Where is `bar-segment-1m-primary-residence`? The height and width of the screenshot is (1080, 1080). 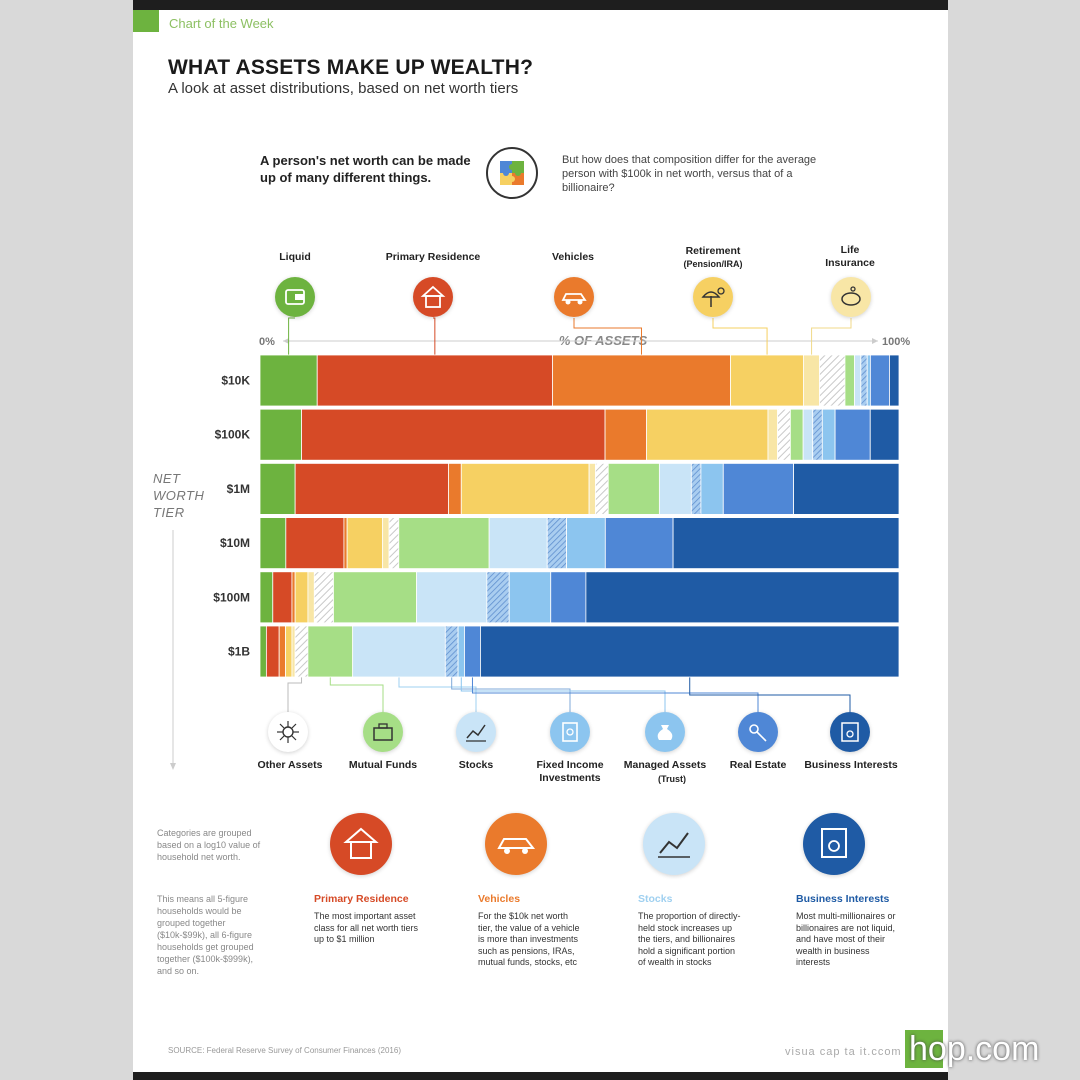
bar-segment-1m-primary-residence is located at coordinates (371, 488).